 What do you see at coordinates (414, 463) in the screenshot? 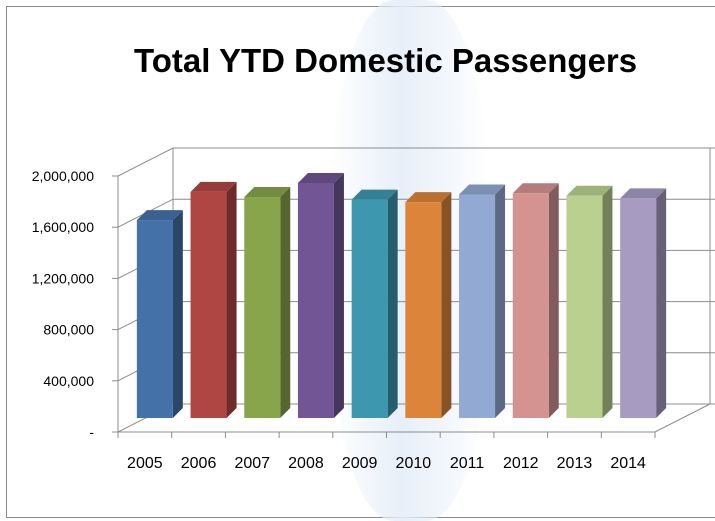
I see `x-tick-label: 2010` at bounding box center [414, 463].